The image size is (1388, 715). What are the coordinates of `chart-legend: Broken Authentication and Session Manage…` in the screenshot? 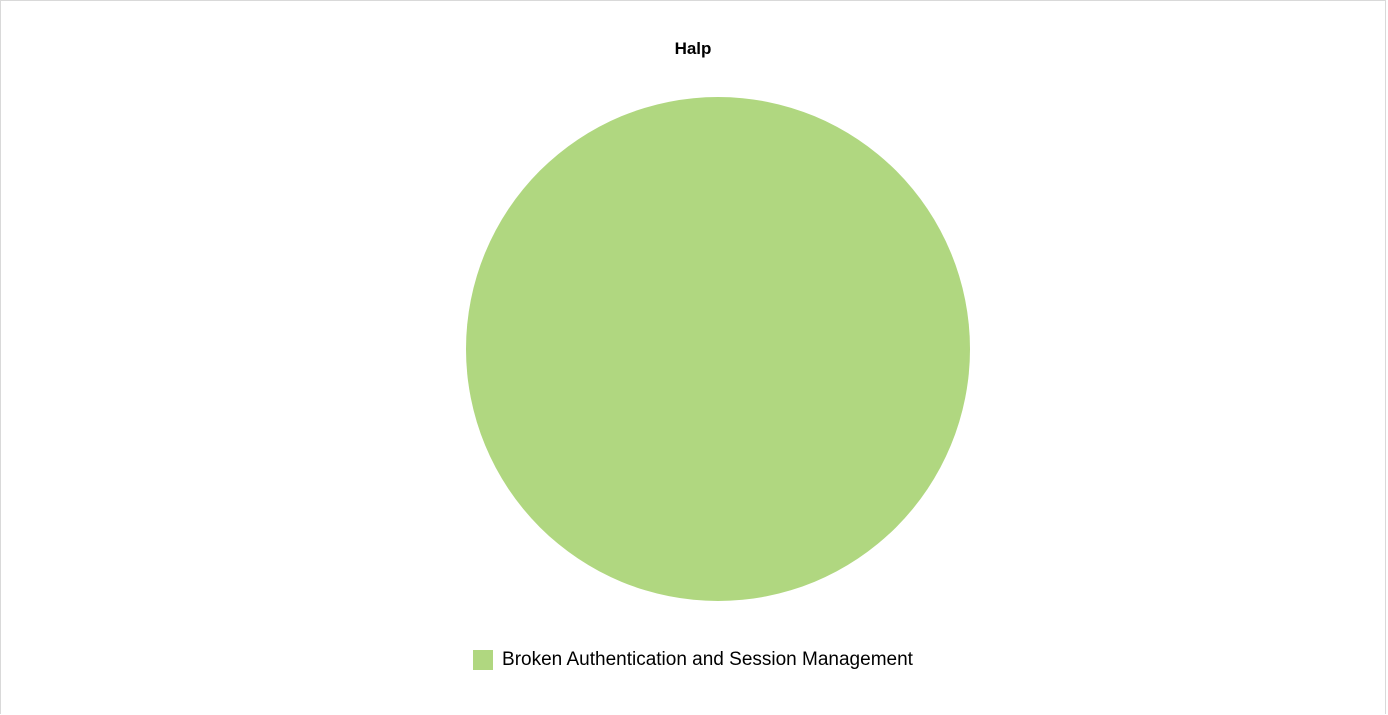 It's located at (693, 660).